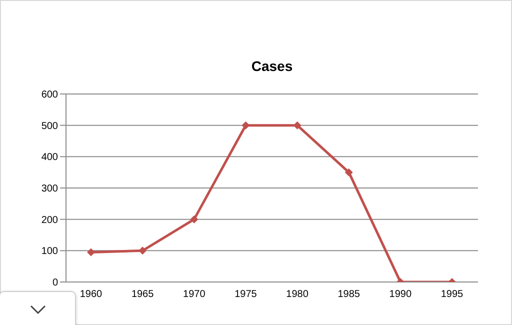 This screenshot has height=325, width=512. I want to click on x-tick-label: 1990, so click(400, 294).